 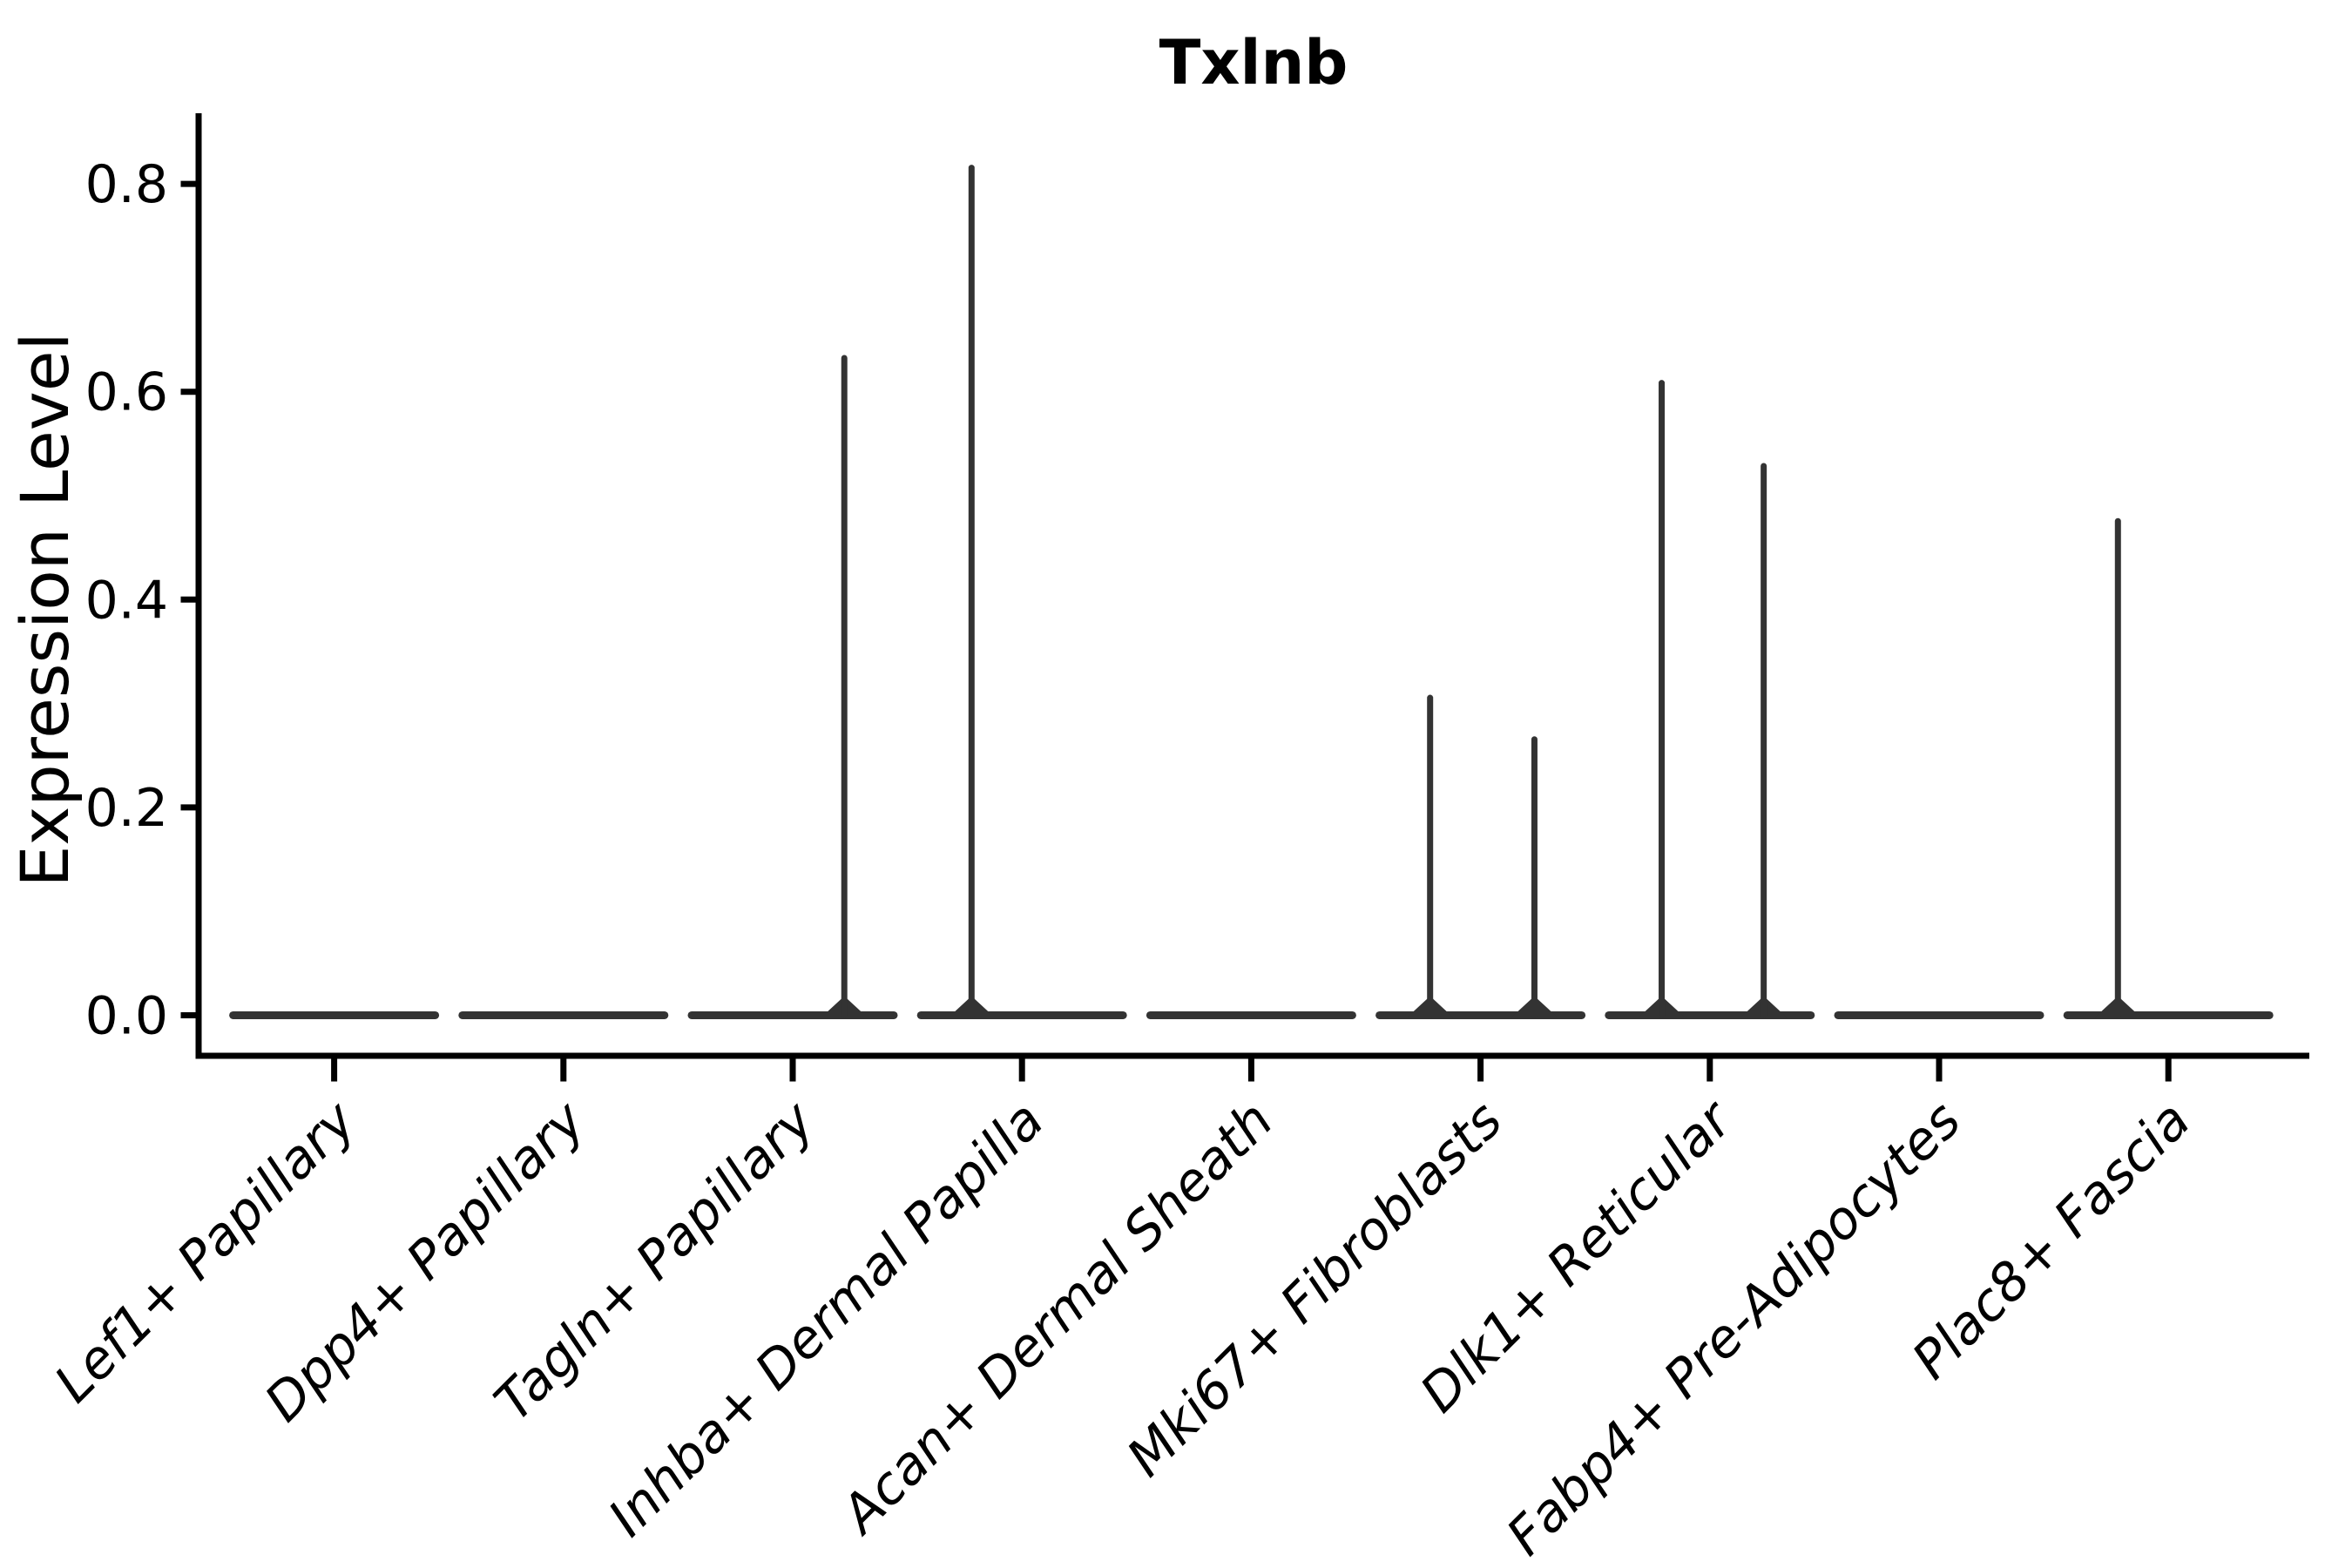 What do you see at coordinates (126, 184) in the screenshot?
I see `y-tick-label: 0.8` at bounding box center [126, 184].